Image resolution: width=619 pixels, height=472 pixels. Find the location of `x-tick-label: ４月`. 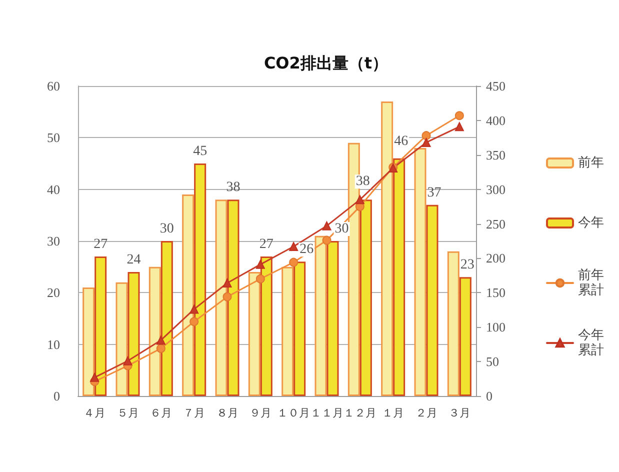

x-tick-label: ４月 is located at coordinates (95, 414).